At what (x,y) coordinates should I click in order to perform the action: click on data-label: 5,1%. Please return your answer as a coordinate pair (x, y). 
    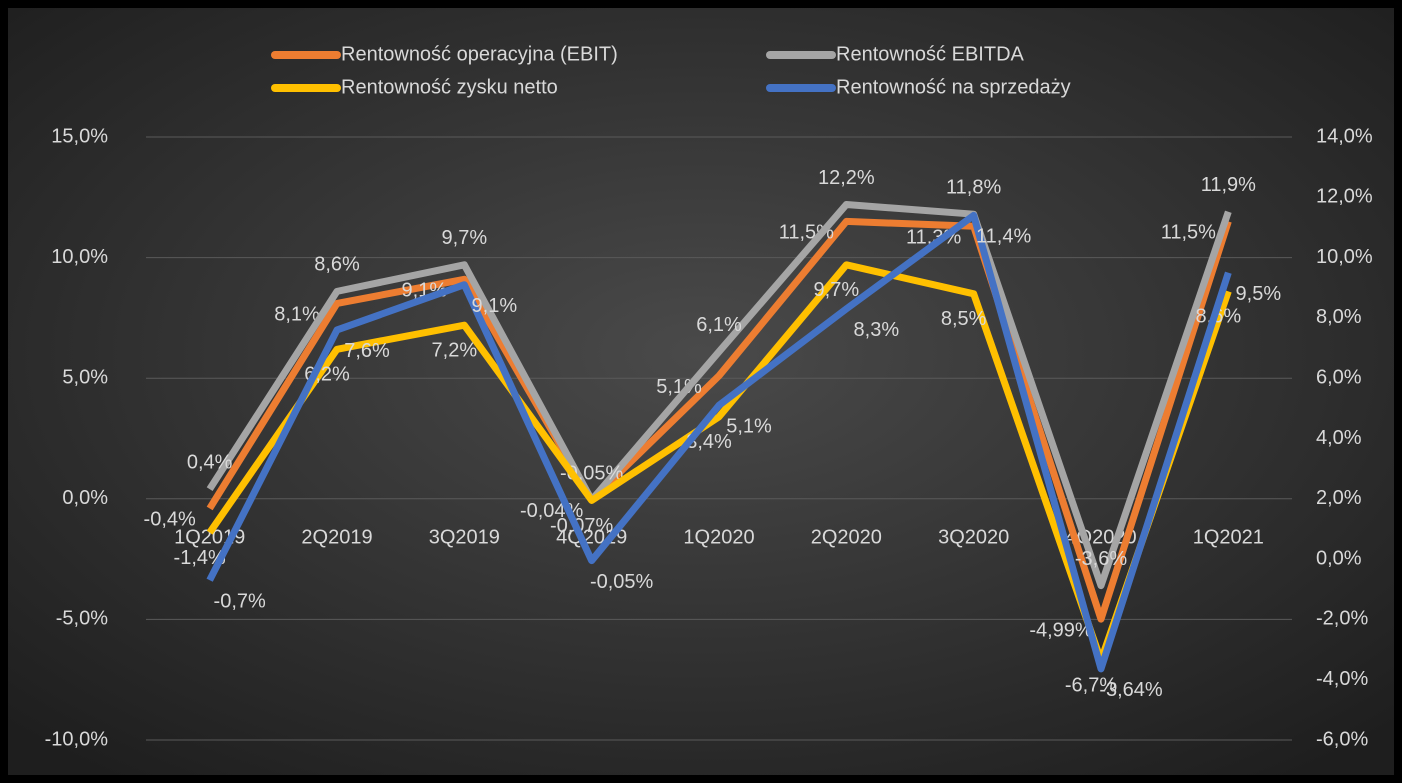
    Looking at the image, I should click on (749, 427).